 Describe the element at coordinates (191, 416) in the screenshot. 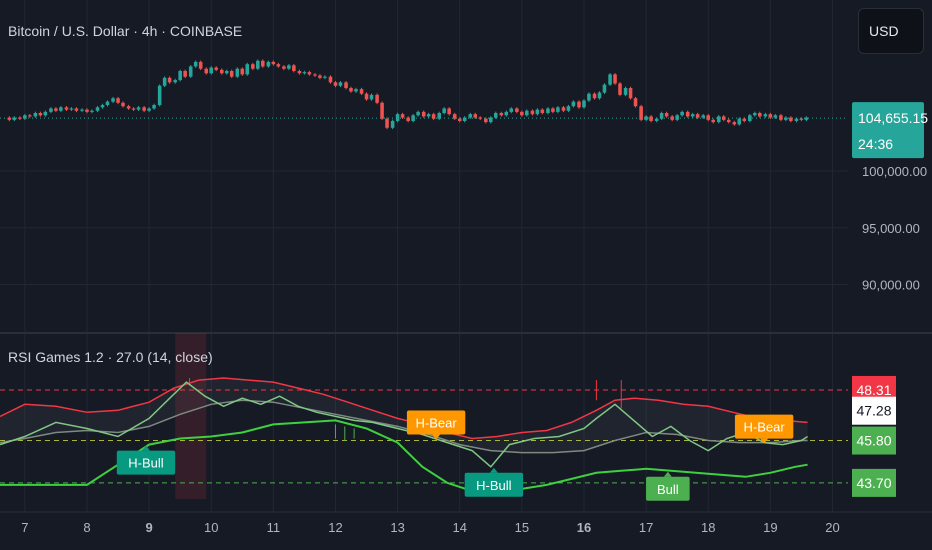

I see `highlight-span` at that location.